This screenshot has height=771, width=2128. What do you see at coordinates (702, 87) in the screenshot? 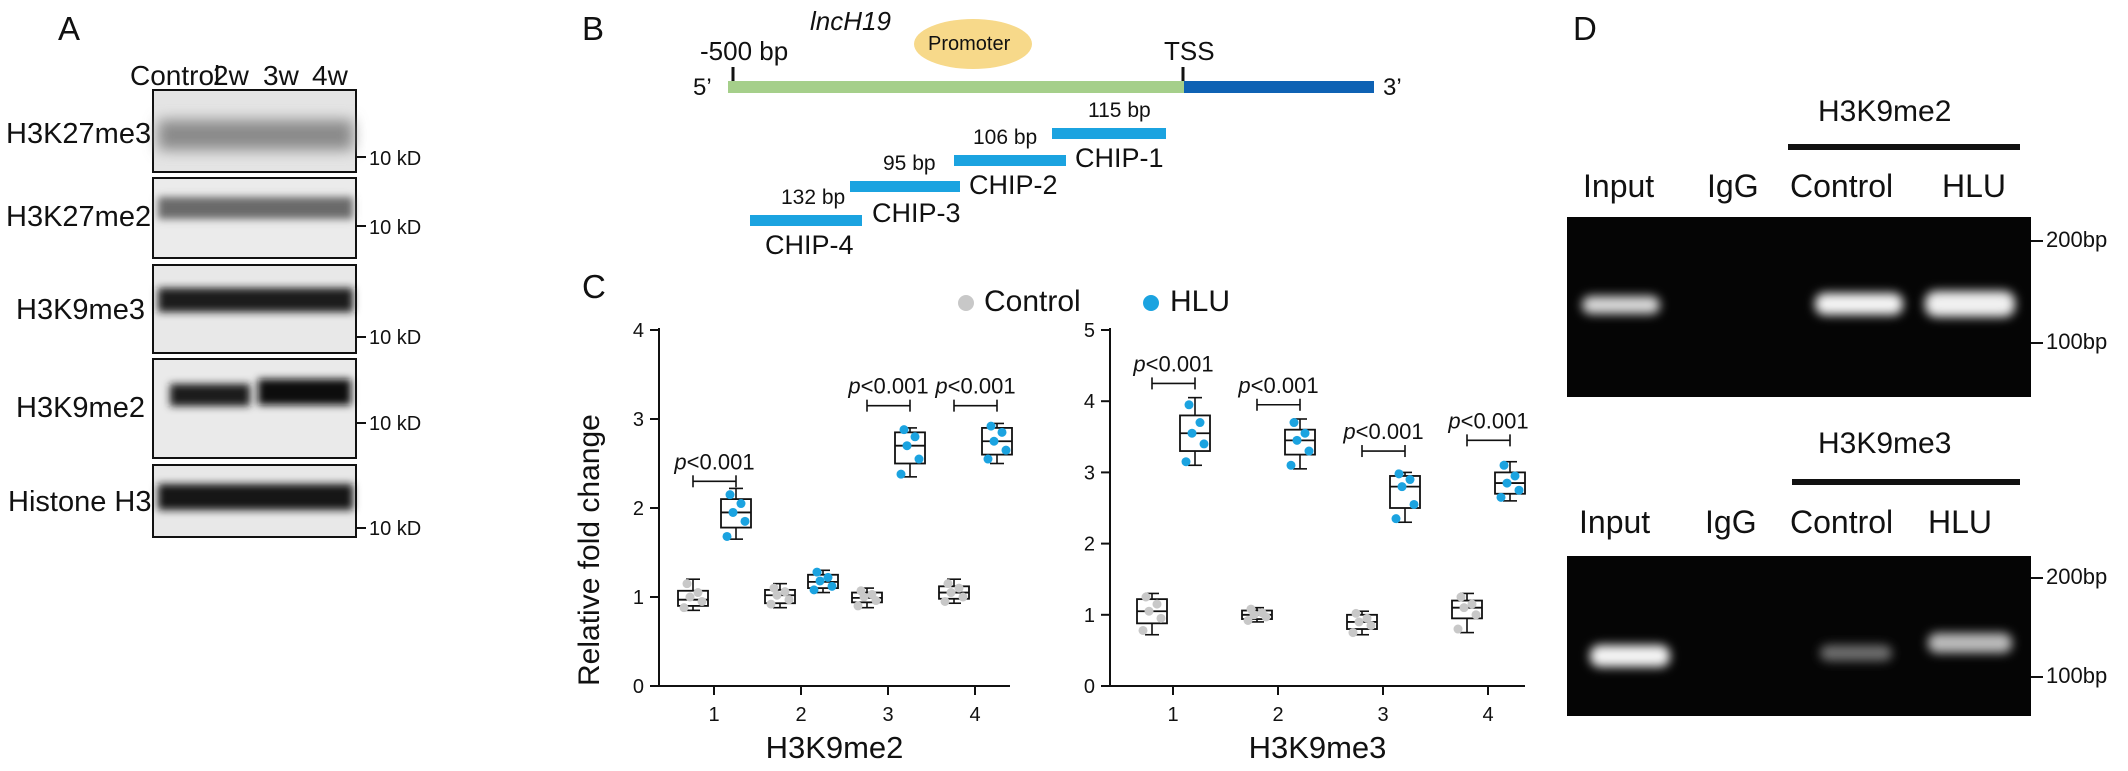
I see `five-prime-label: 5’` at bounding box center [702, 87].